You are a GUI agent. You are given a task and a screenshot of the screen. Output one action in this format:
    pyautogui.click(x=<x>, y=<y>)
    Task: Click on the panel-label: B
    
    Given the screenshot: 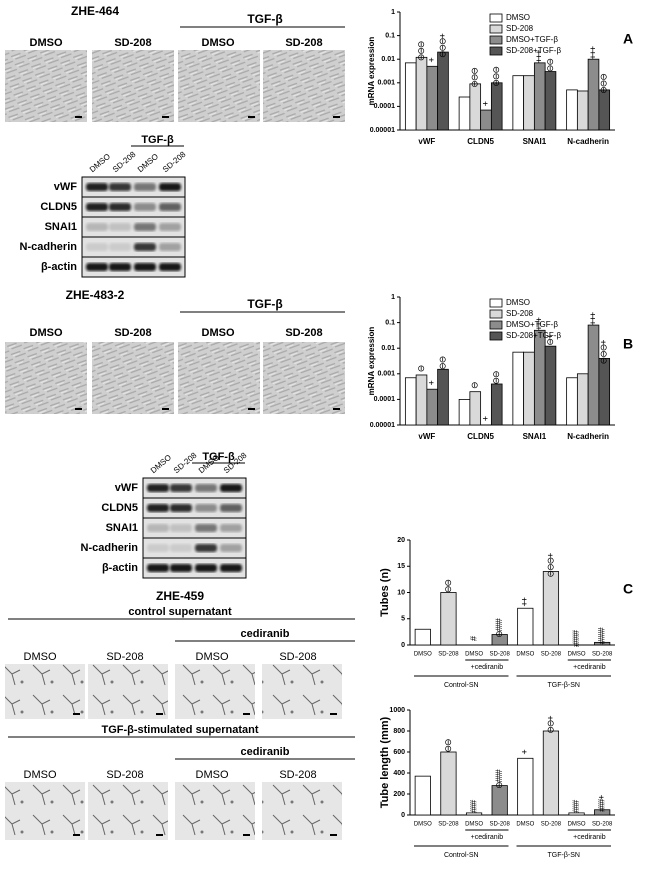 What is the action you would take?
    pyautogui.click(x=628, y=344)
    